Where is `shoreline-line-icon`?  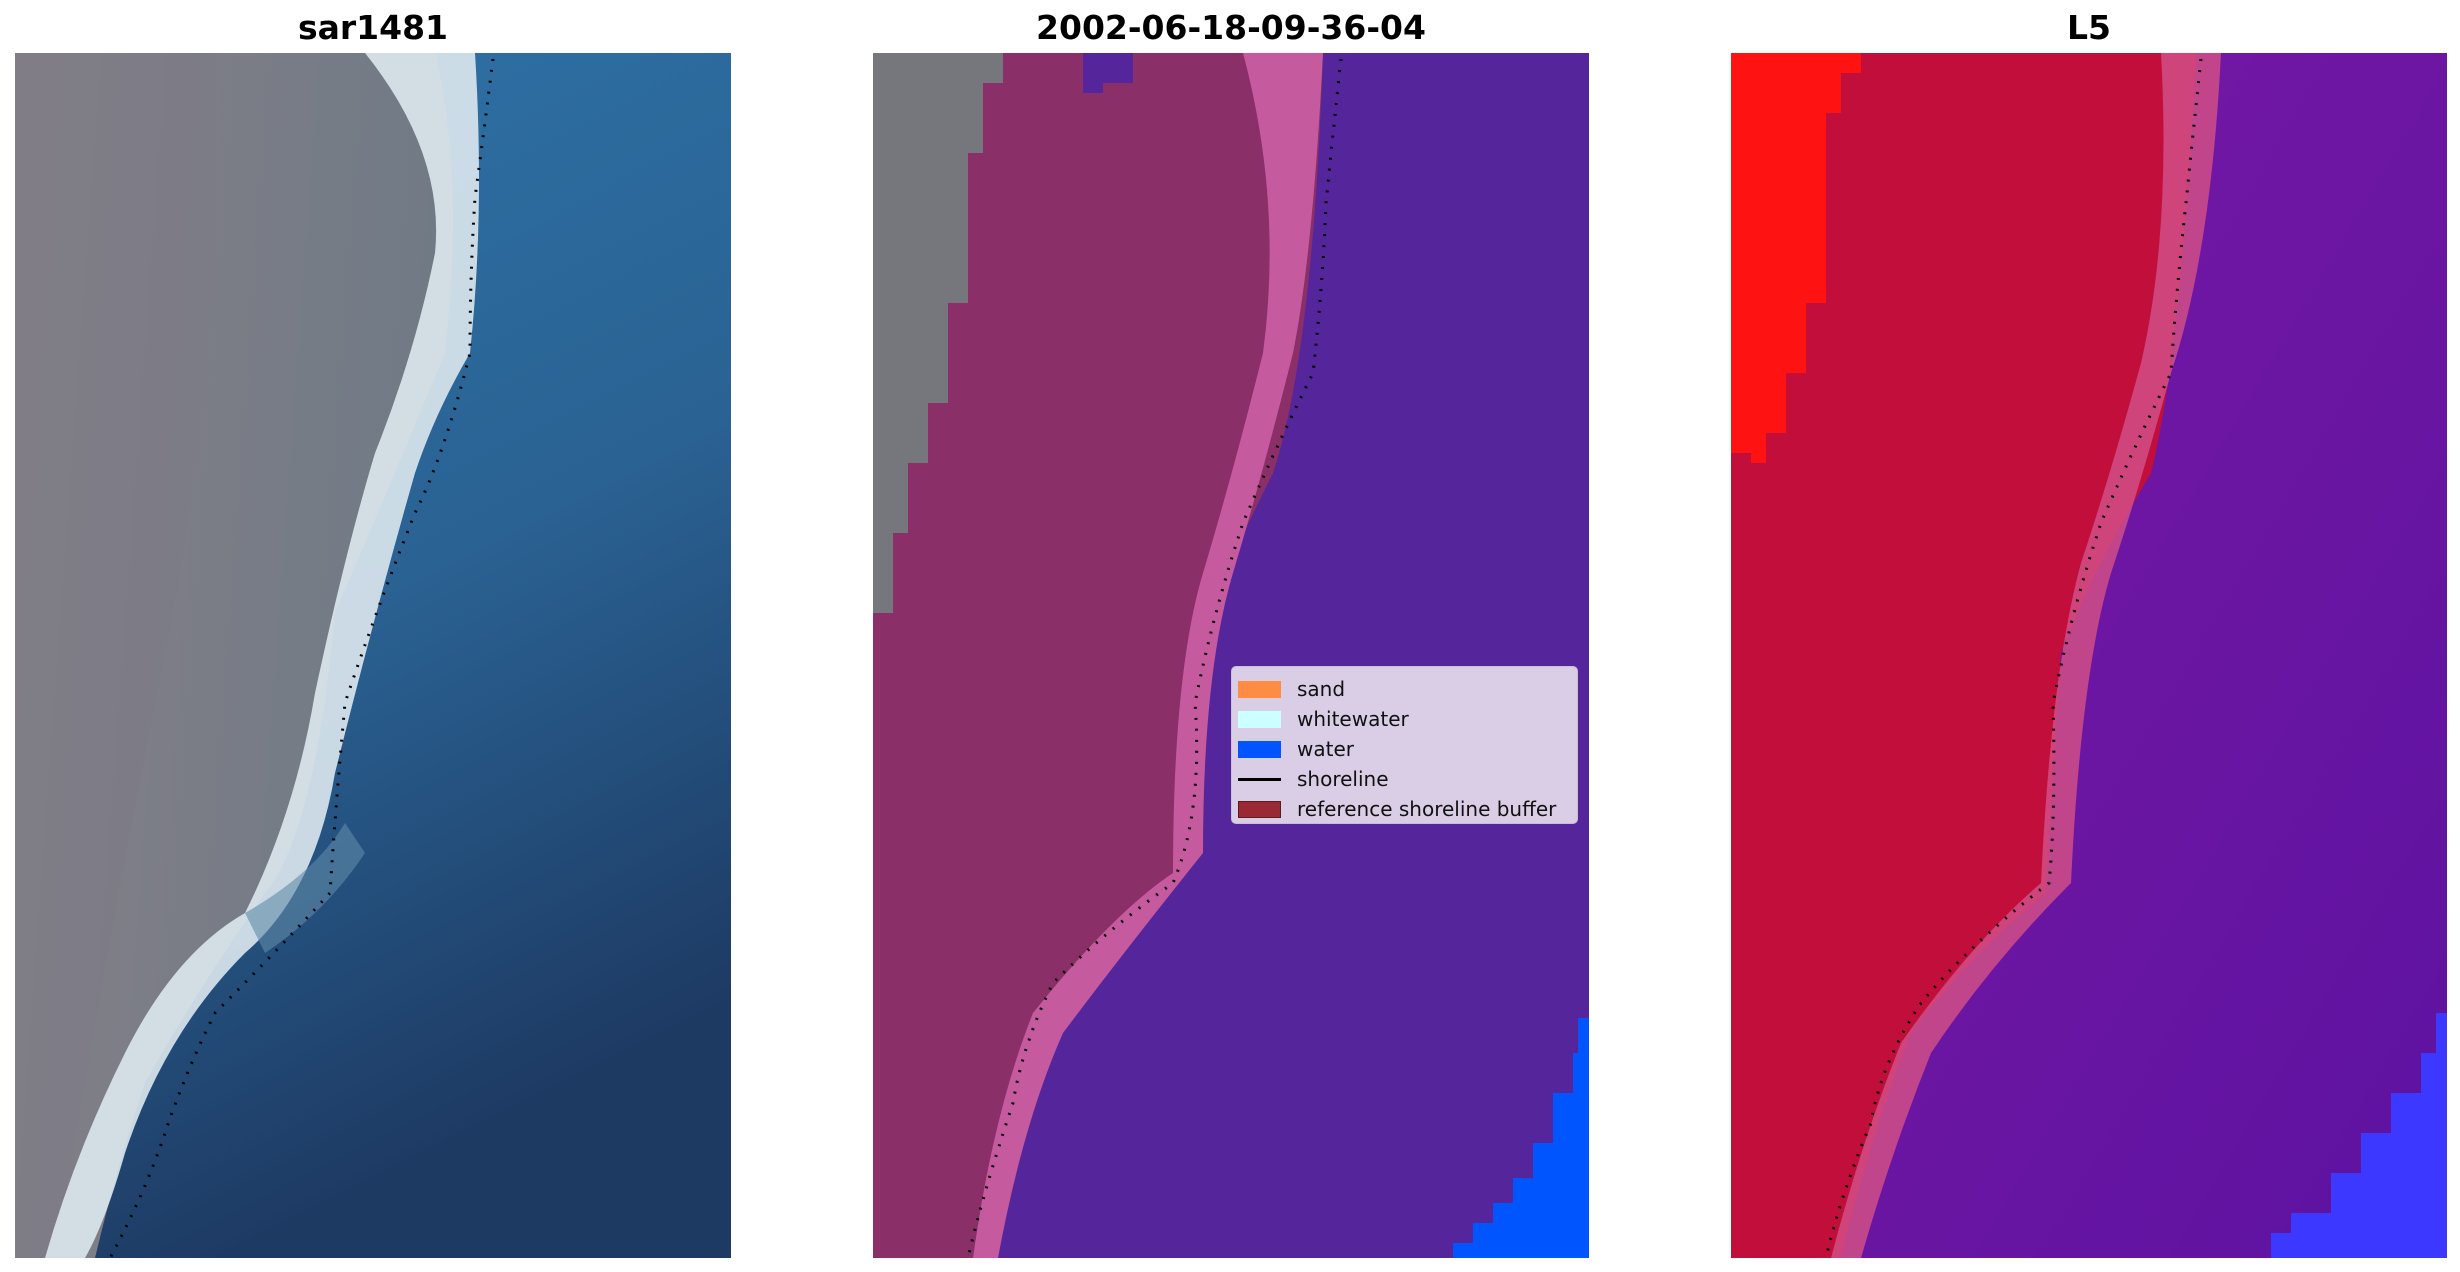 shoreline-line-icon is located at coordinates (1259, 779).